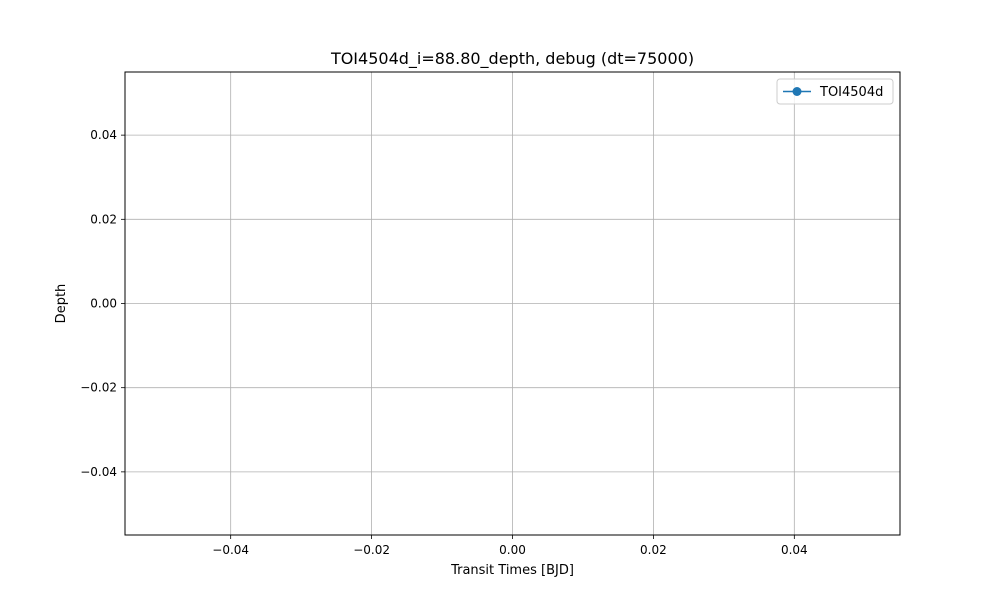 This screenshot has height=604, width=1000. What do you see at coordinates (103, 219) in the screenshot?
I see `y-tick-label: 0.02` at bounding box center [103, 219].